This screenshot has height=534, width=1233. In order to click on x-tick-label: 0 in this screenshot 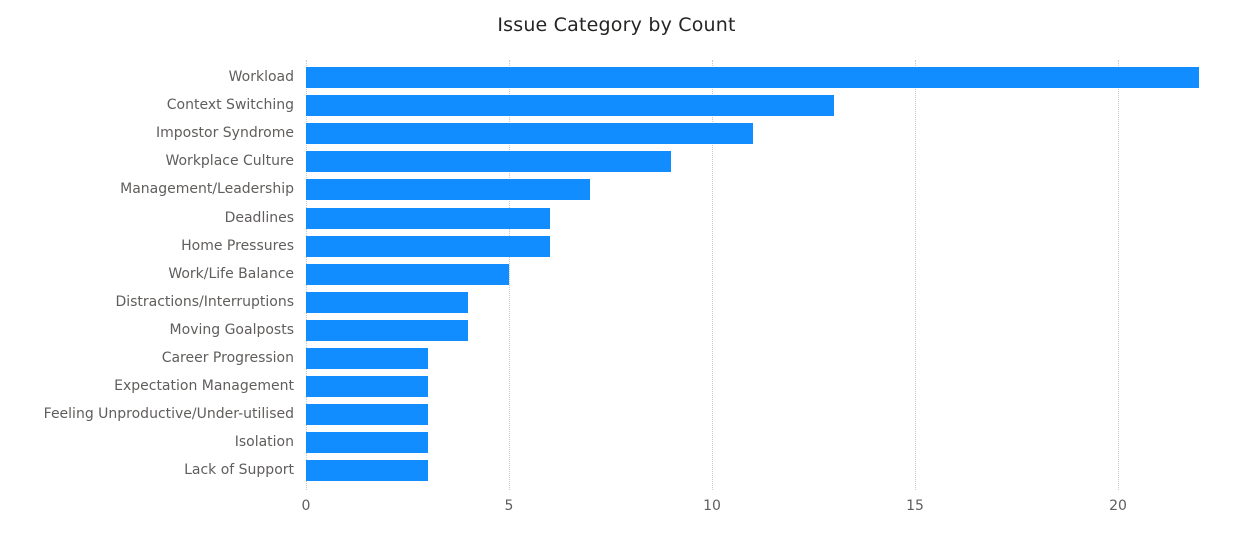, I will do `click(306, 506)`.